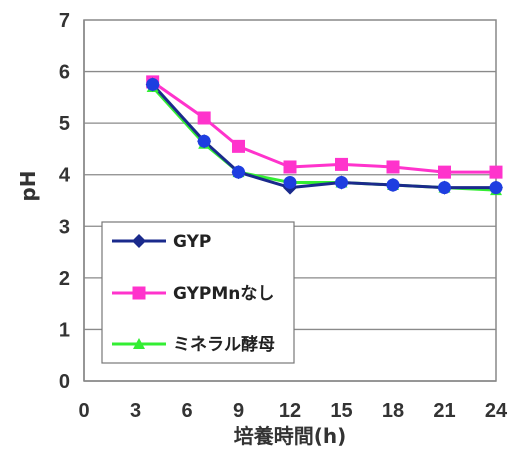 This screenshot has width=520, height=453. Describe the element at coordinates (341, 411) in the screenshot. I see `x-tick-label: 15` at that location.